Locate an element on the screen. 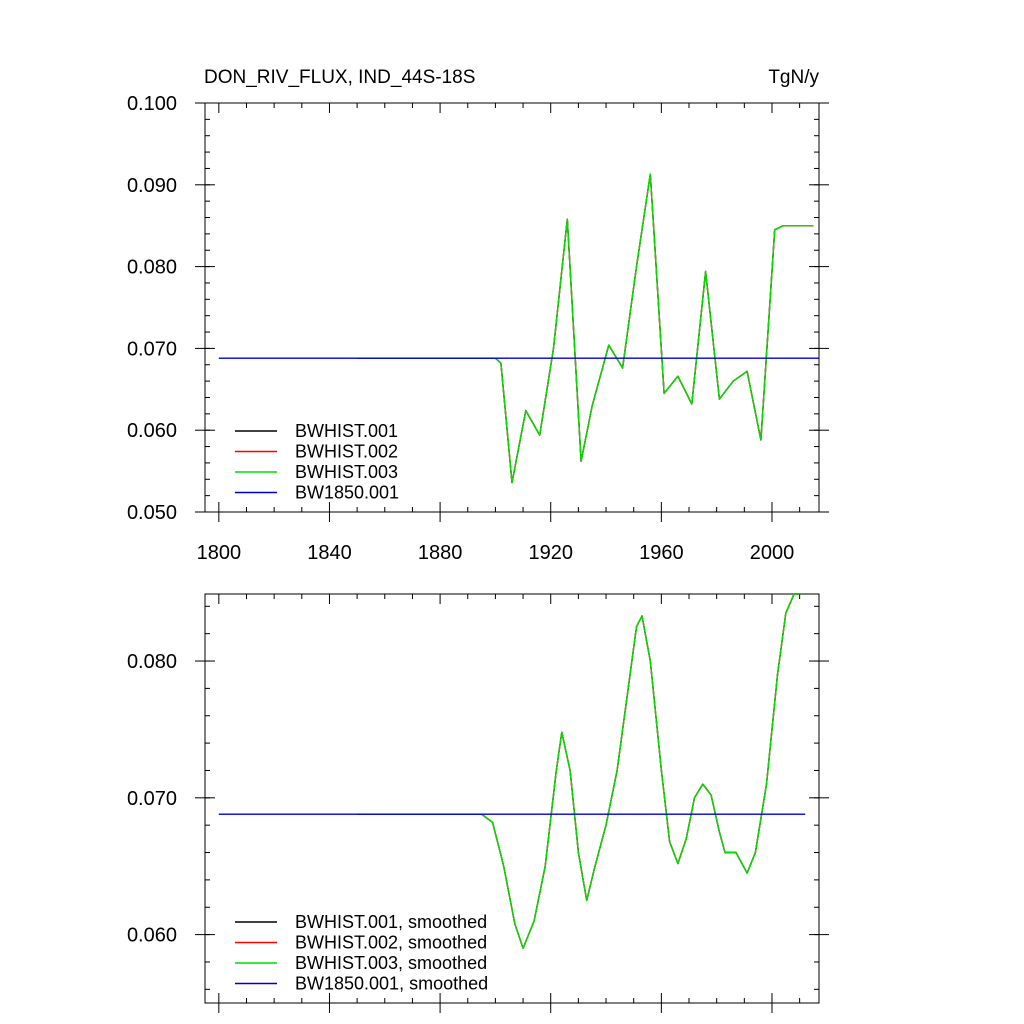 The height and width of the screenshot is (1024, 1024). panel1-y-tick-label: 0.090 is located at coordinates (152, 186).